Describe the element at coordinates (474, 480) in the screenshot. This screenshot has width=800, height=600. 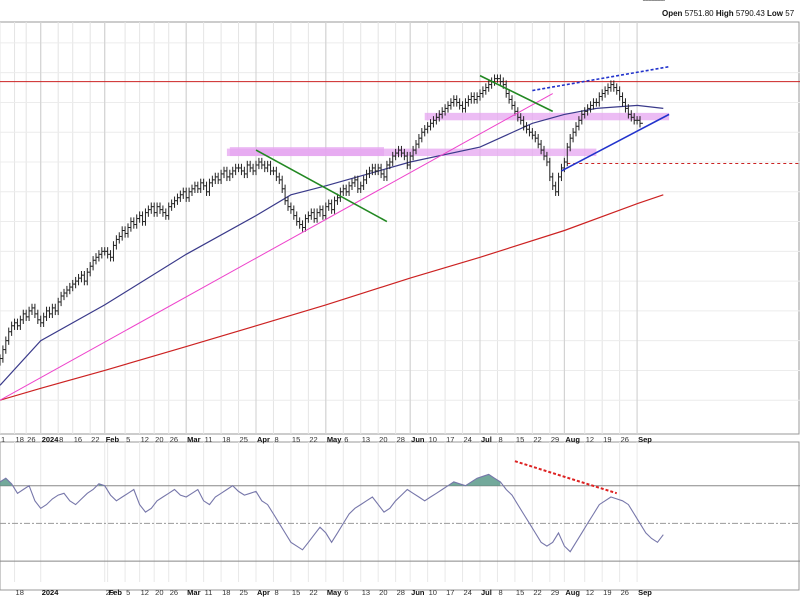
I see `rsi-overbought-fill` at that location.